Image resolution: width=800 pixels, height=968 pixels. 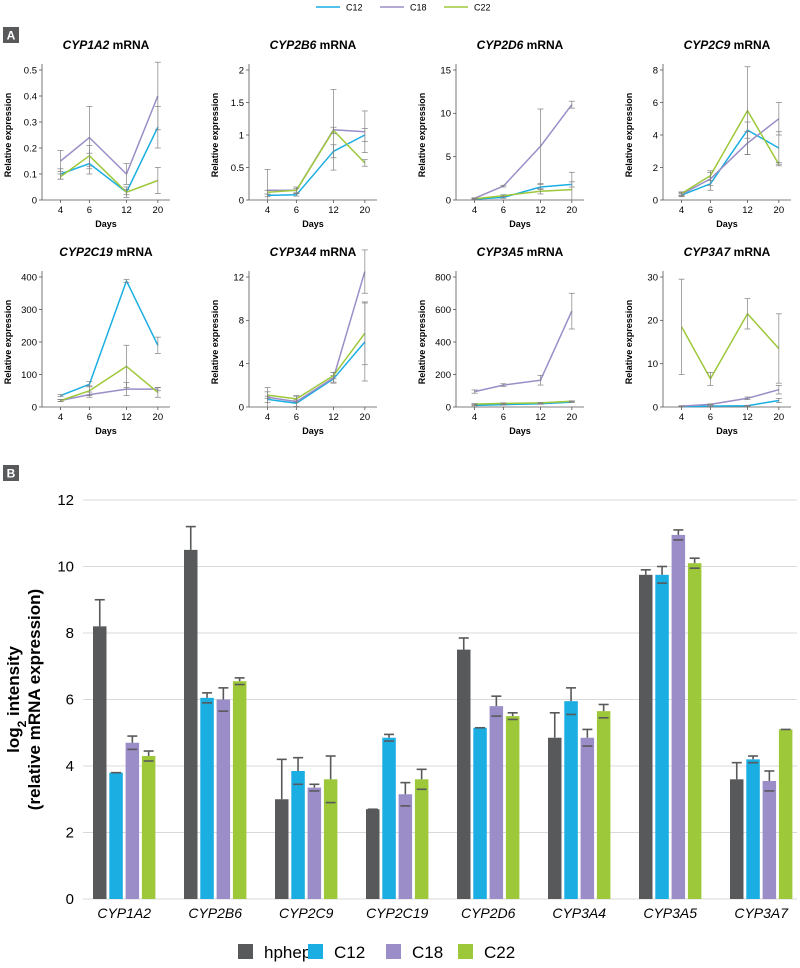 What do you see at coordinates (520, 252) in the screenshot?
I see `chart-title: CYP3A5 mRNA` at bounding box center [520, 252].